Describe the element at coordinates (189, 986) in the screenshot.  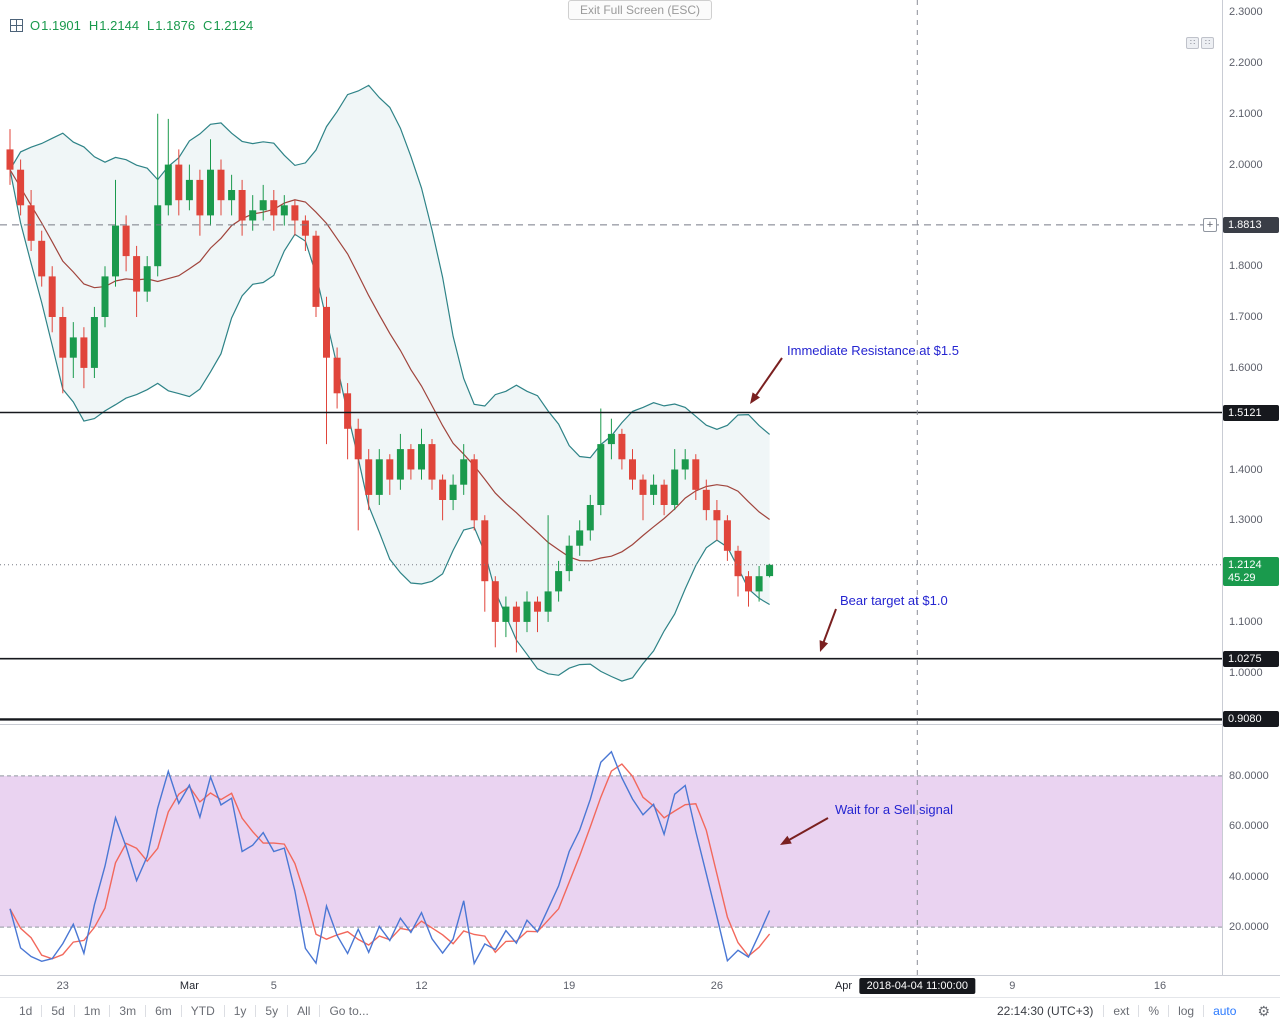
I see `time-tick-label: Mar` at that location.